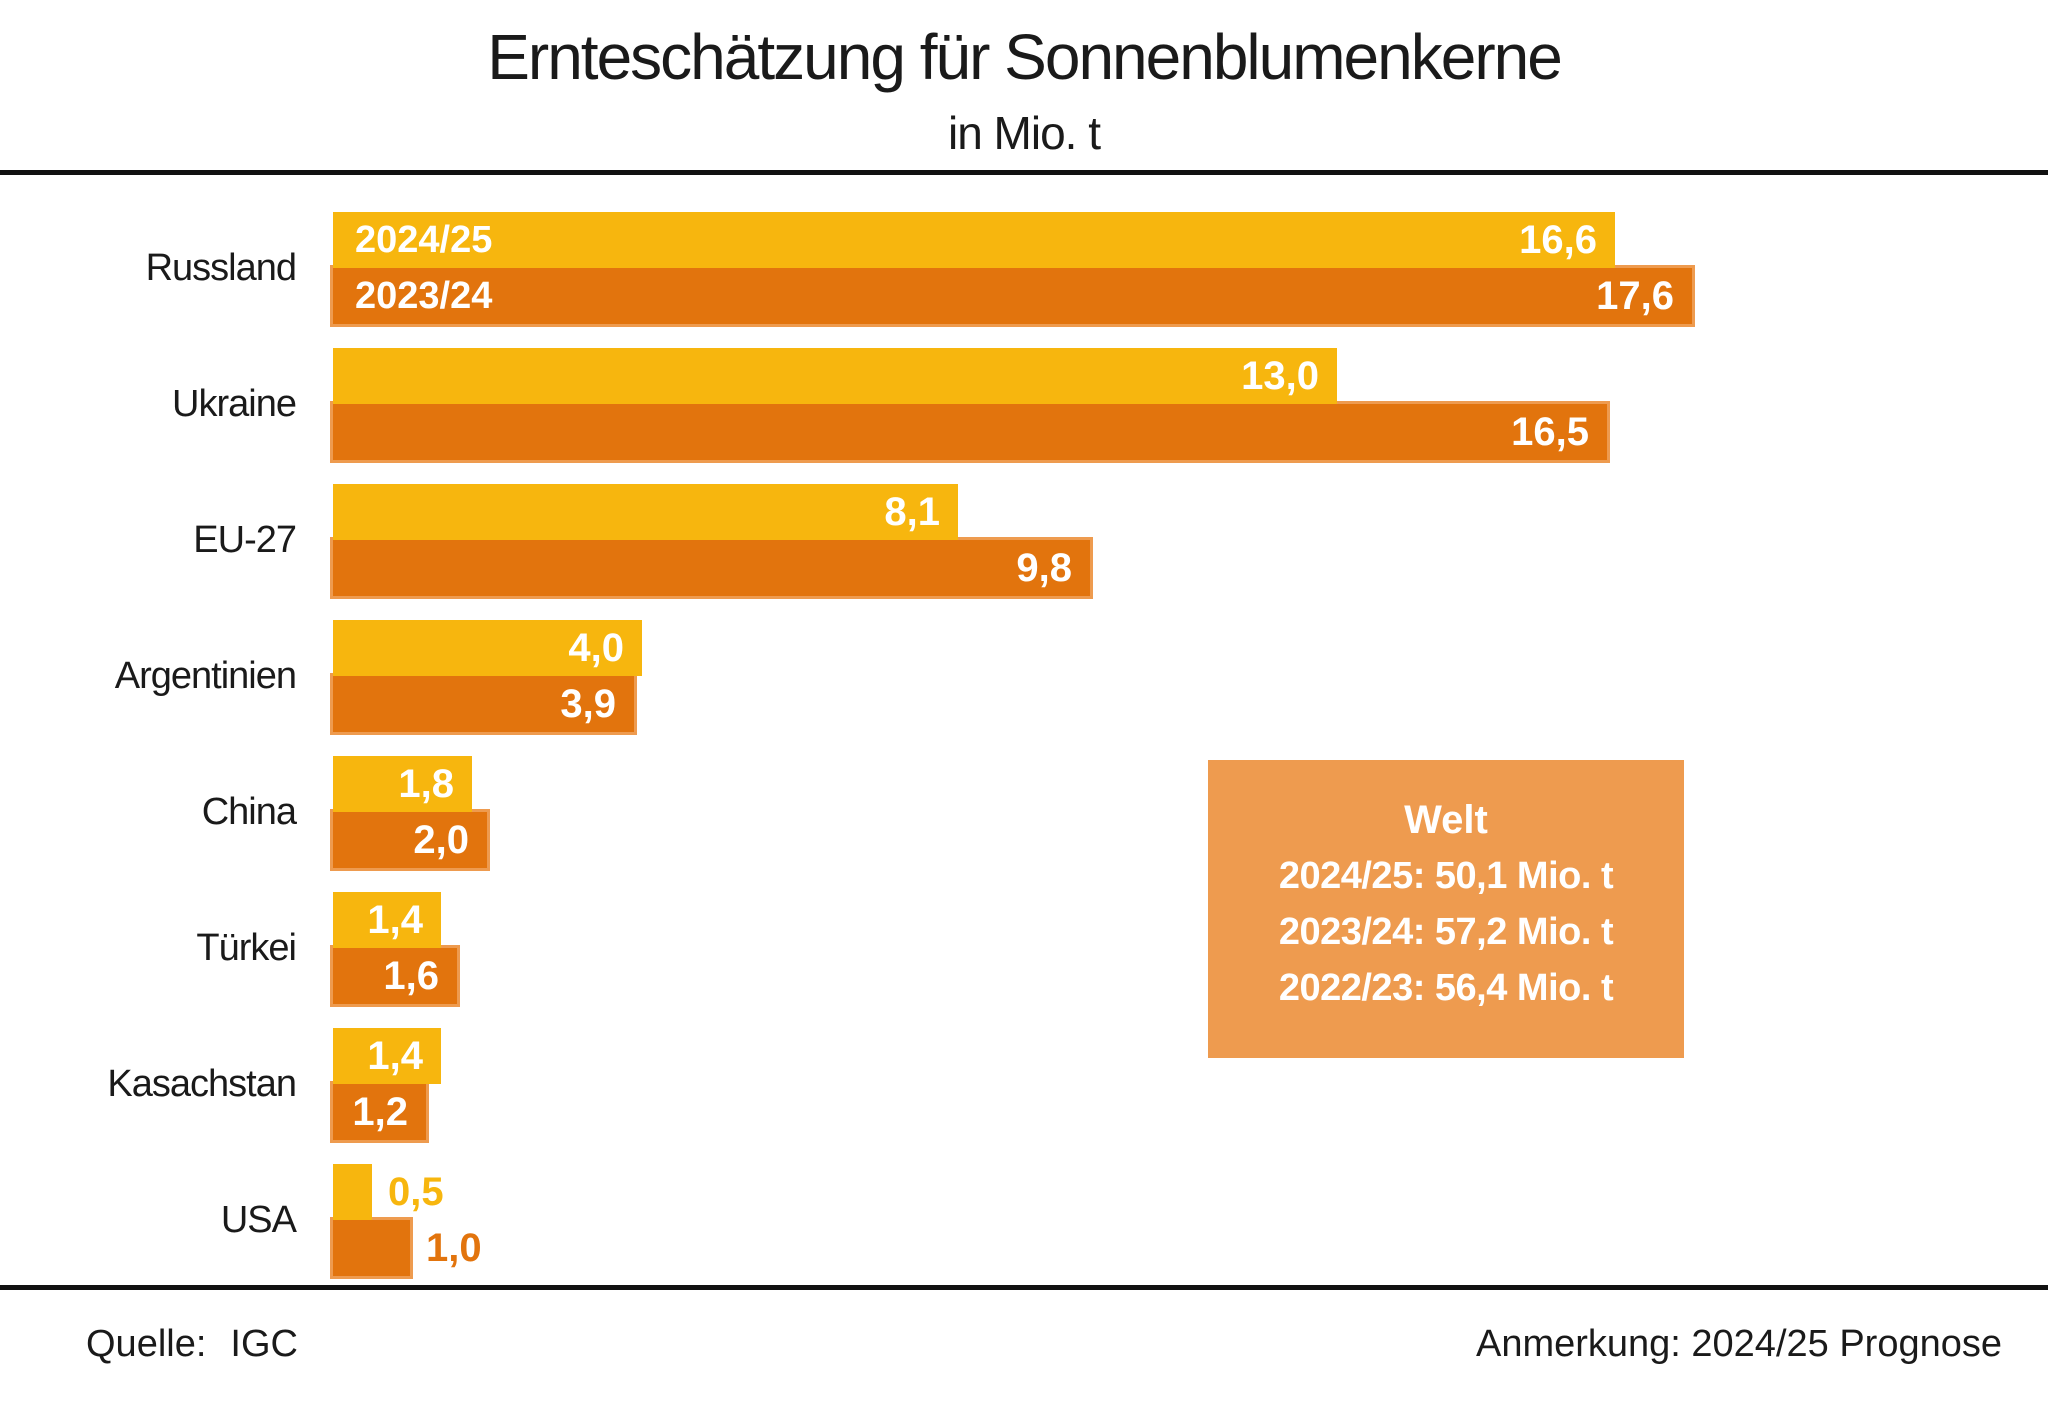 This screenshot has height=1404, width=2048. Describe the element at coordinates (1446, 932) in the screenshot. I see `world-annotation-line-2023-24: 2023/24: 57,2 Mio. t` at that location.